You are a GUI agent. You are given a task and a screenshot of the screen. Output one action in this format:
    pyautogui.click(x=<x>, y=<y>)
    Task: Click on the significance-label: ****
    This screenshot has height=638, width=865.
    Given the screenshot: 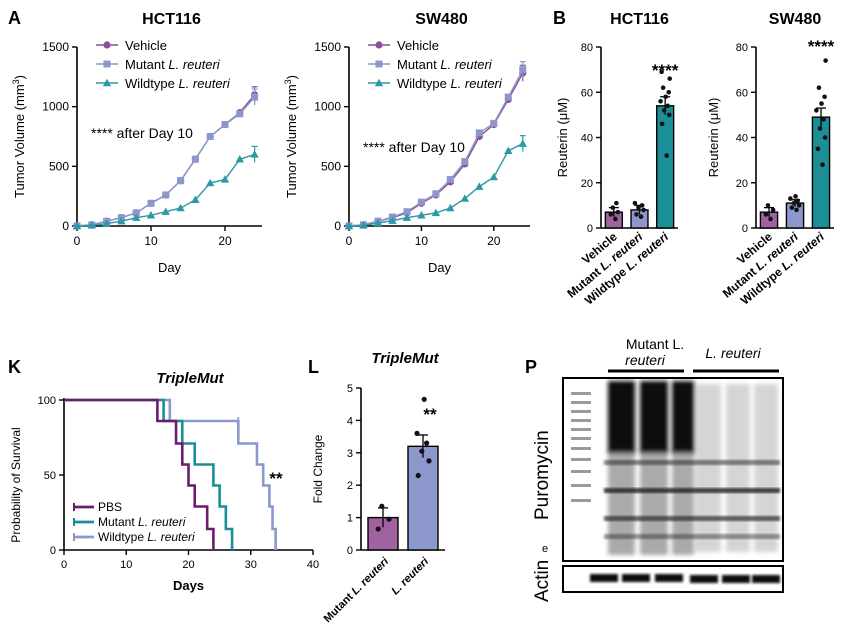 What is the action you would take?
    pyautogui.click(x=665, y=70)
    